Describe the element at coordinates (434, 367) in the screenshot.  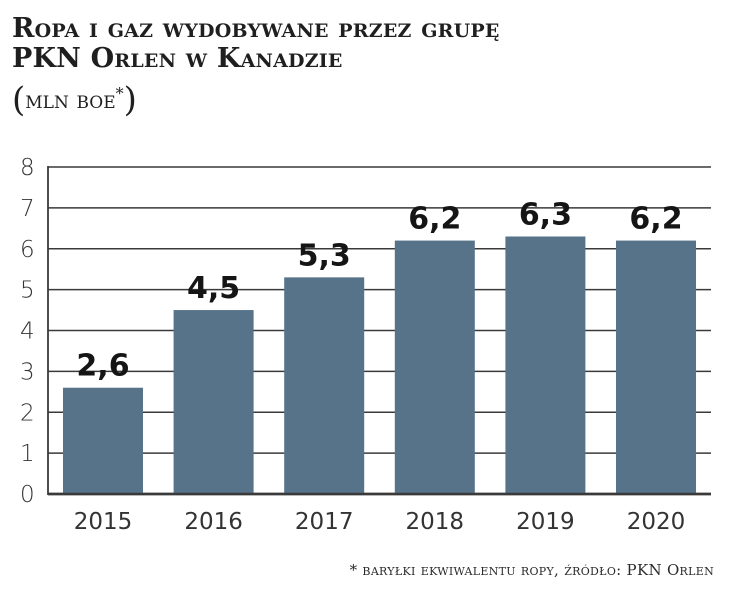
I see `bar-2018` at that location.